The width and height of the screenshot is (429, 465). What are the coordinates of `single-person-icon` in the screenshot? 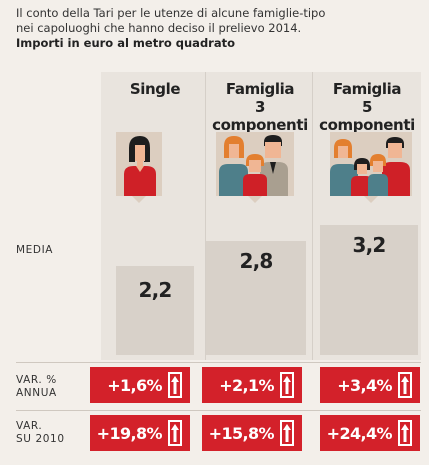 It's located at (139, 167).